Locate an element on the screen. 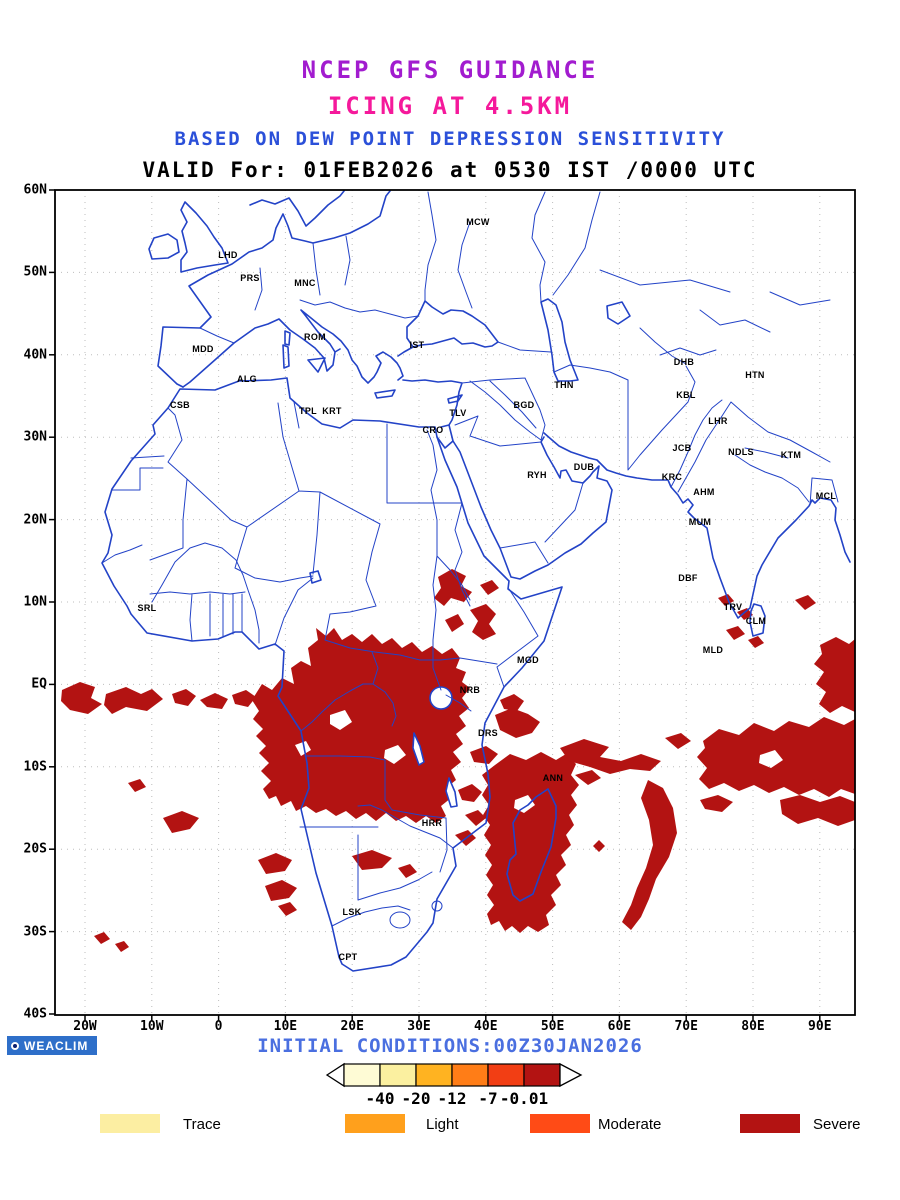  icing-mozambique-channel is located at coordinates (470, 815).